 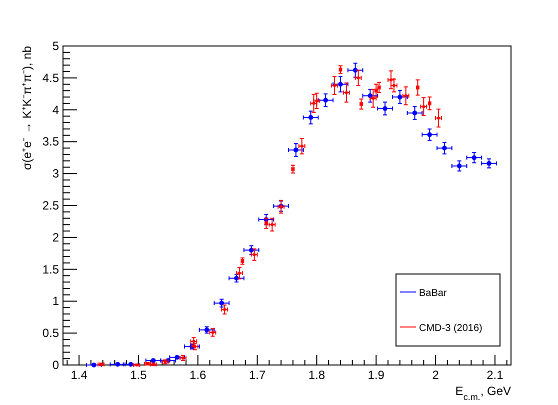 I want to click on y-axis-title: σ(e⁺e⁻ → K⁺K⁻π⁺π⁻), nb, so click(x=27, y=108).